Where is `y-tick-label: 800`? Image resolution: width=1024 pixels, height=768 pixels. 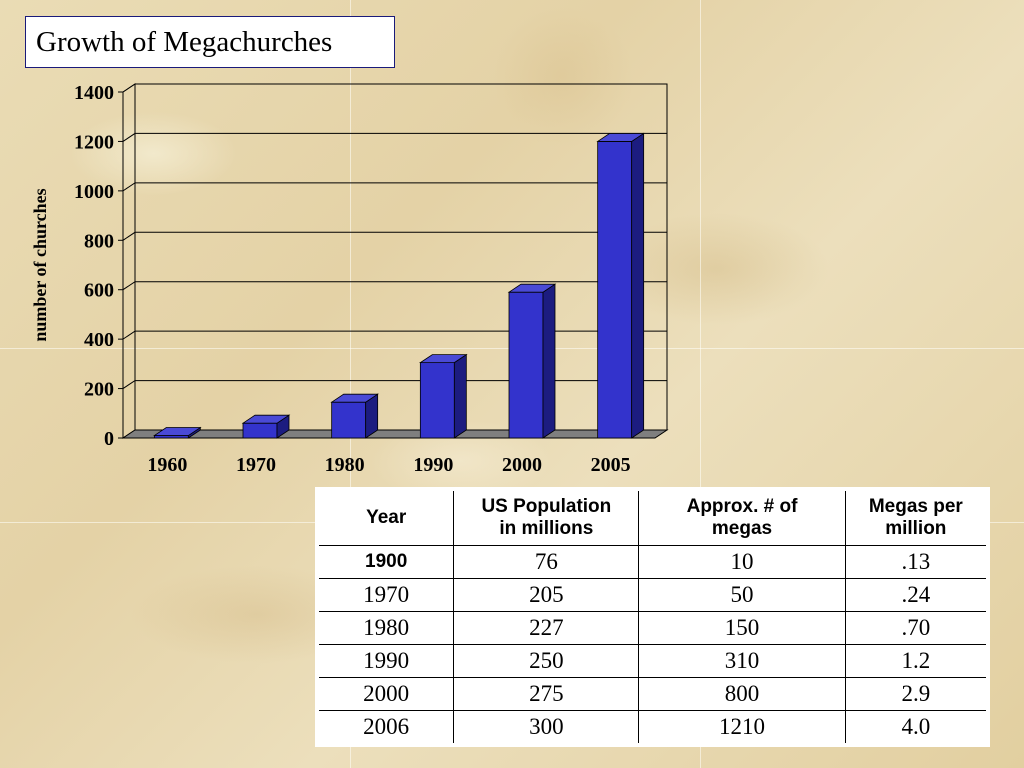
y-tick-label: 800 is located at coordinates (99, 241).